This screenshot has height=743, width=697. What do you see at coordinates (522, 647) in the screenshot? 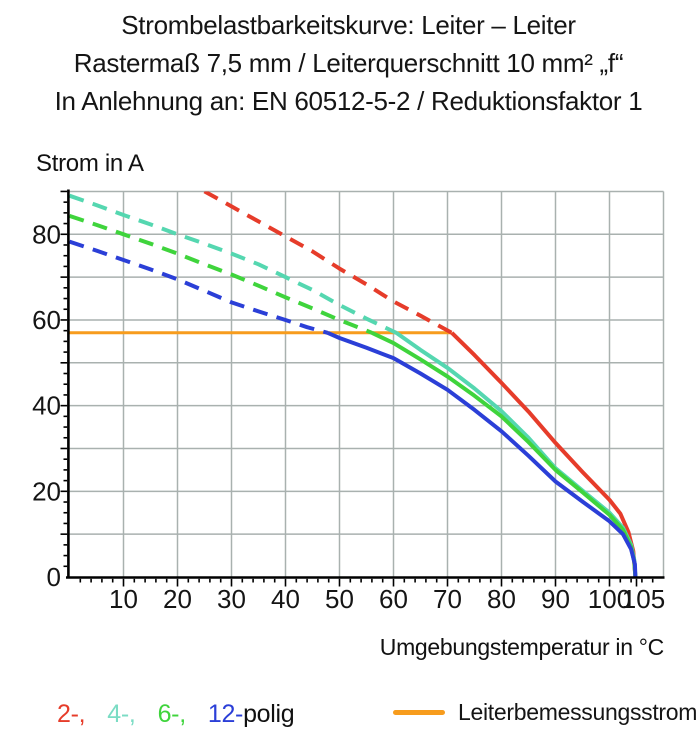
I see `x-axis-title: Umgebungstemperatur in °C` at bounding box center [522, 647].